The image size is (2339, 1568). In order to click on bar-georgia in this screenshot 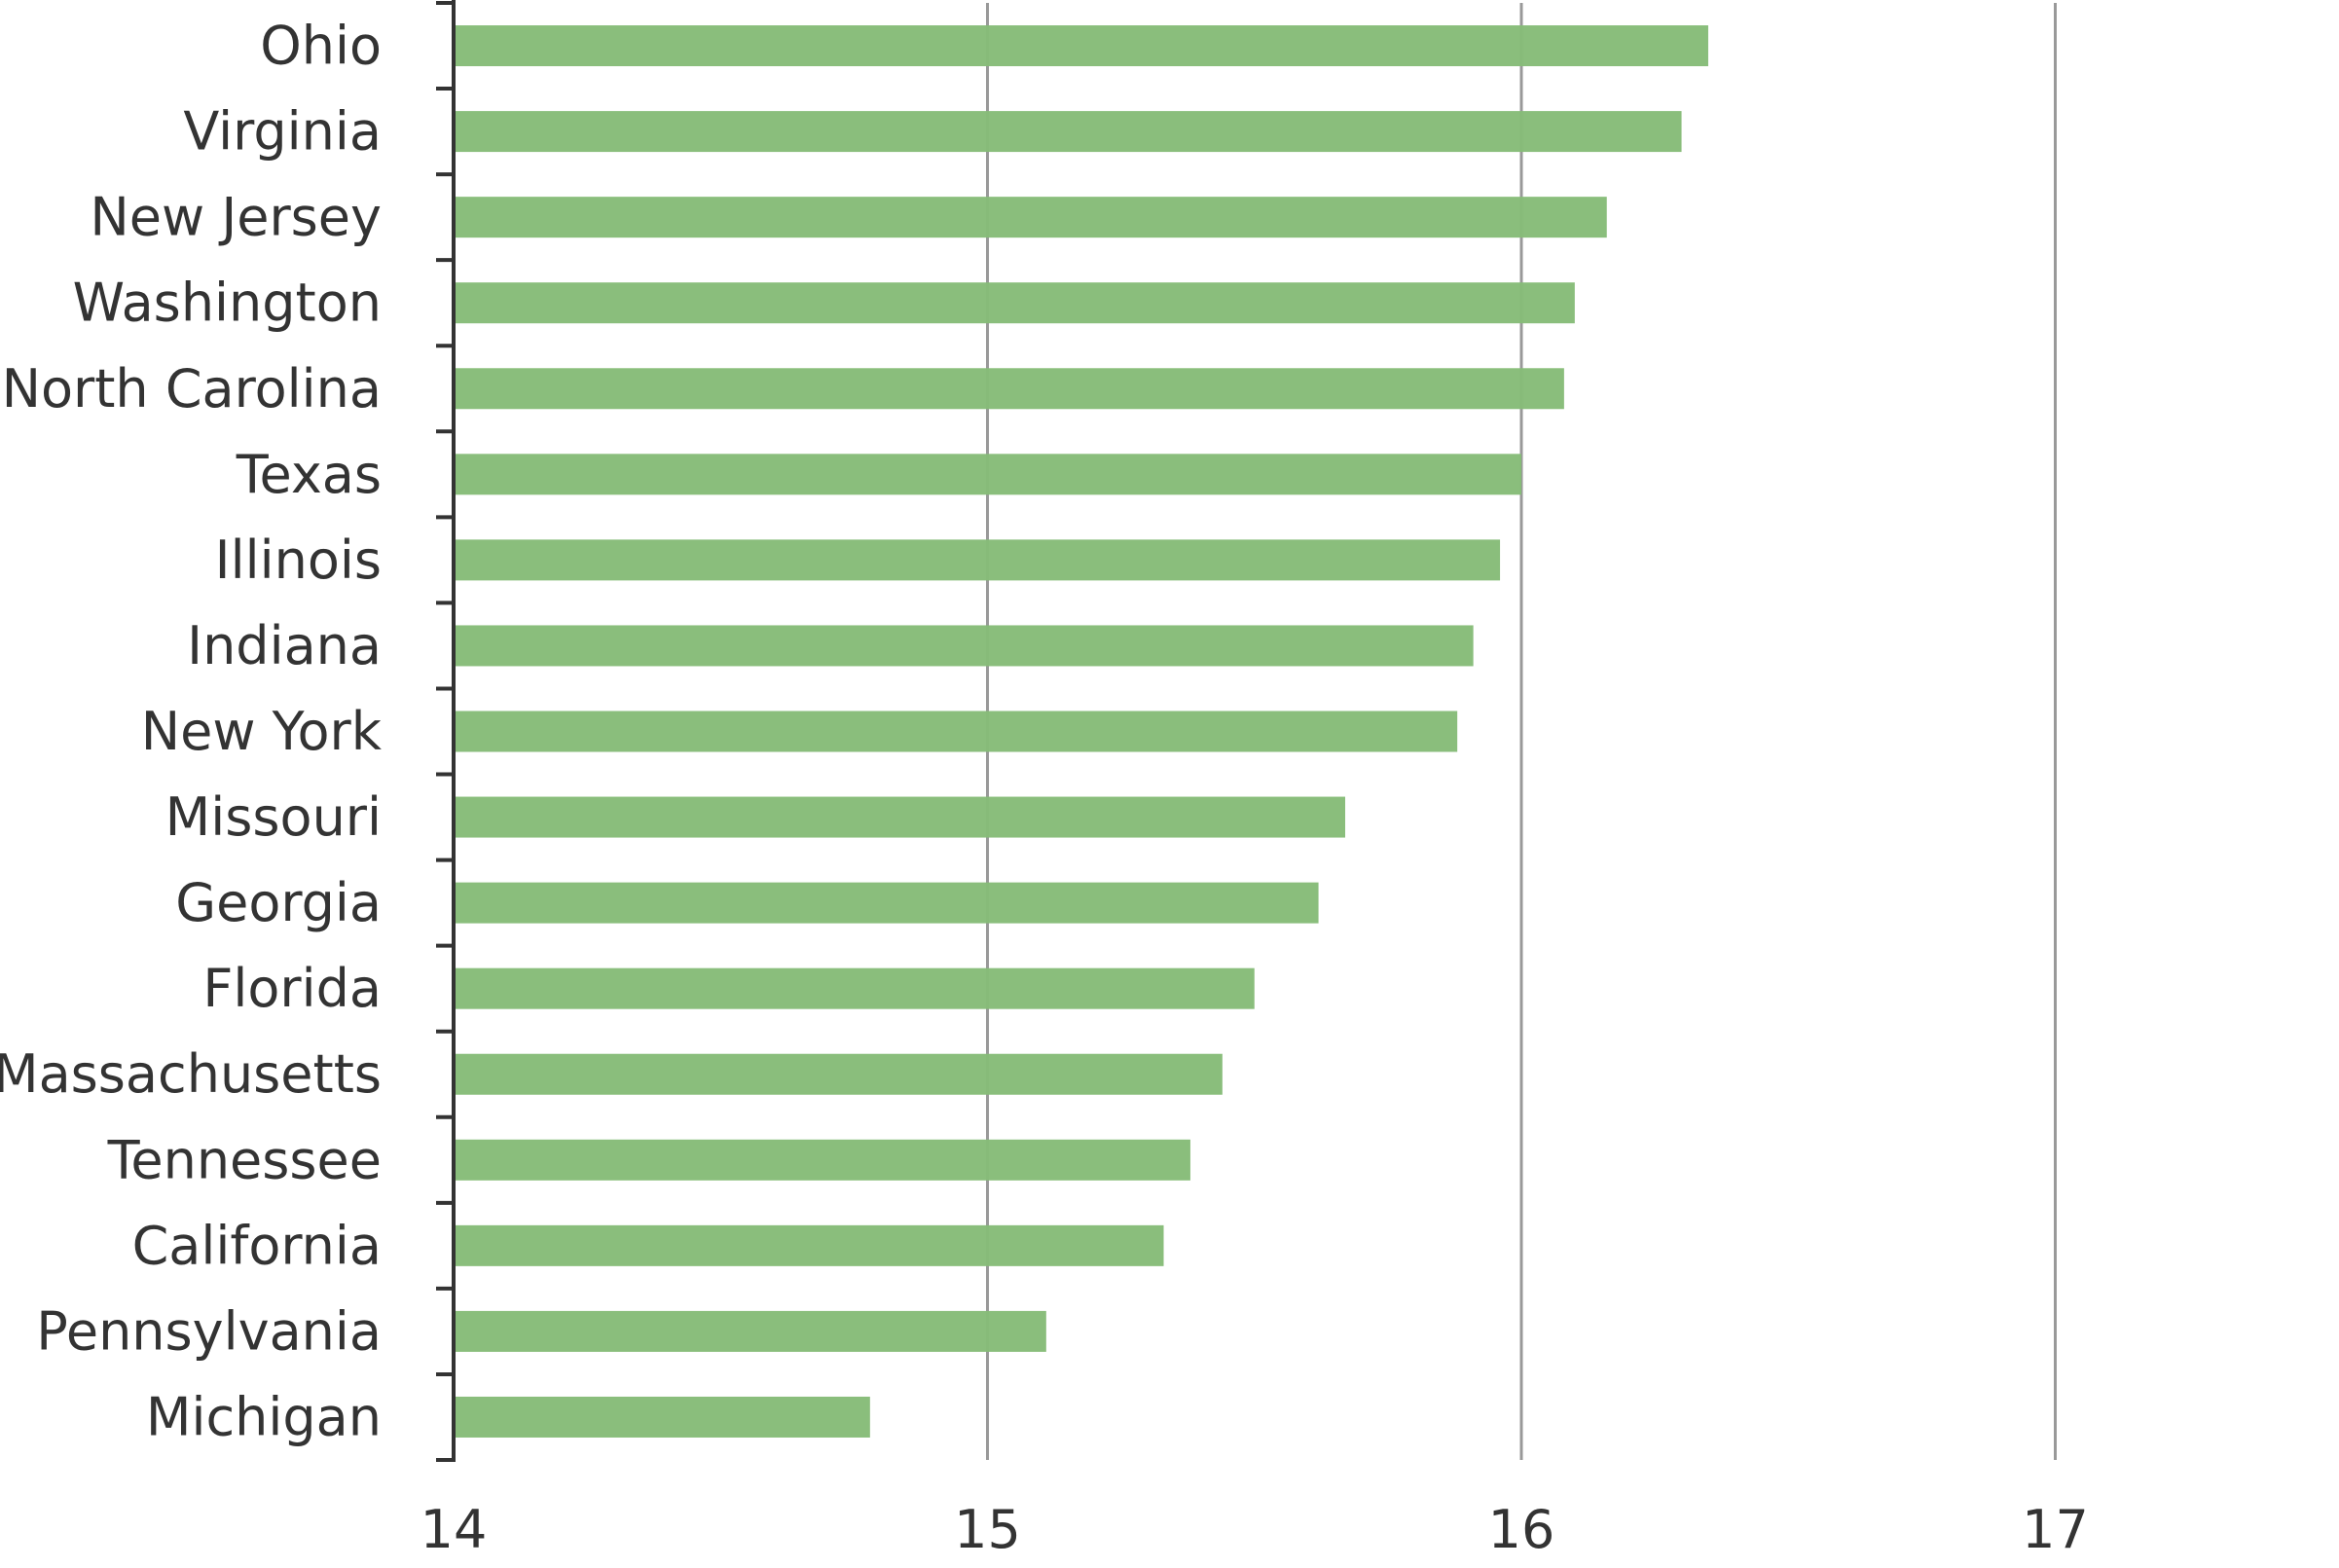, I will do `click(886, 903)`.